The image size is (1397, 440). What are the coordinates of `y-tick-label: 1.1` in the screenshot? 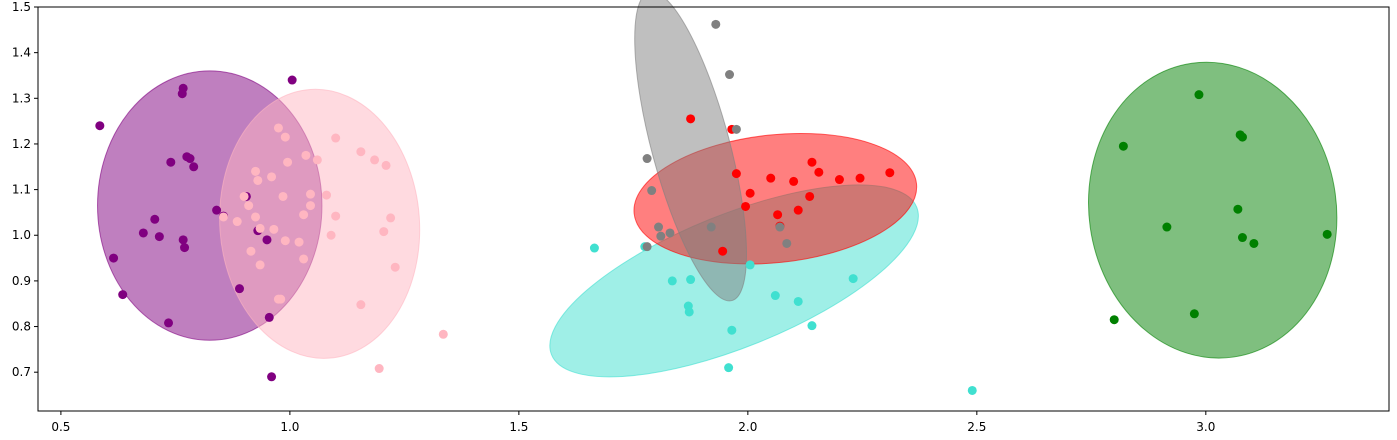 It's located at (21, 190).